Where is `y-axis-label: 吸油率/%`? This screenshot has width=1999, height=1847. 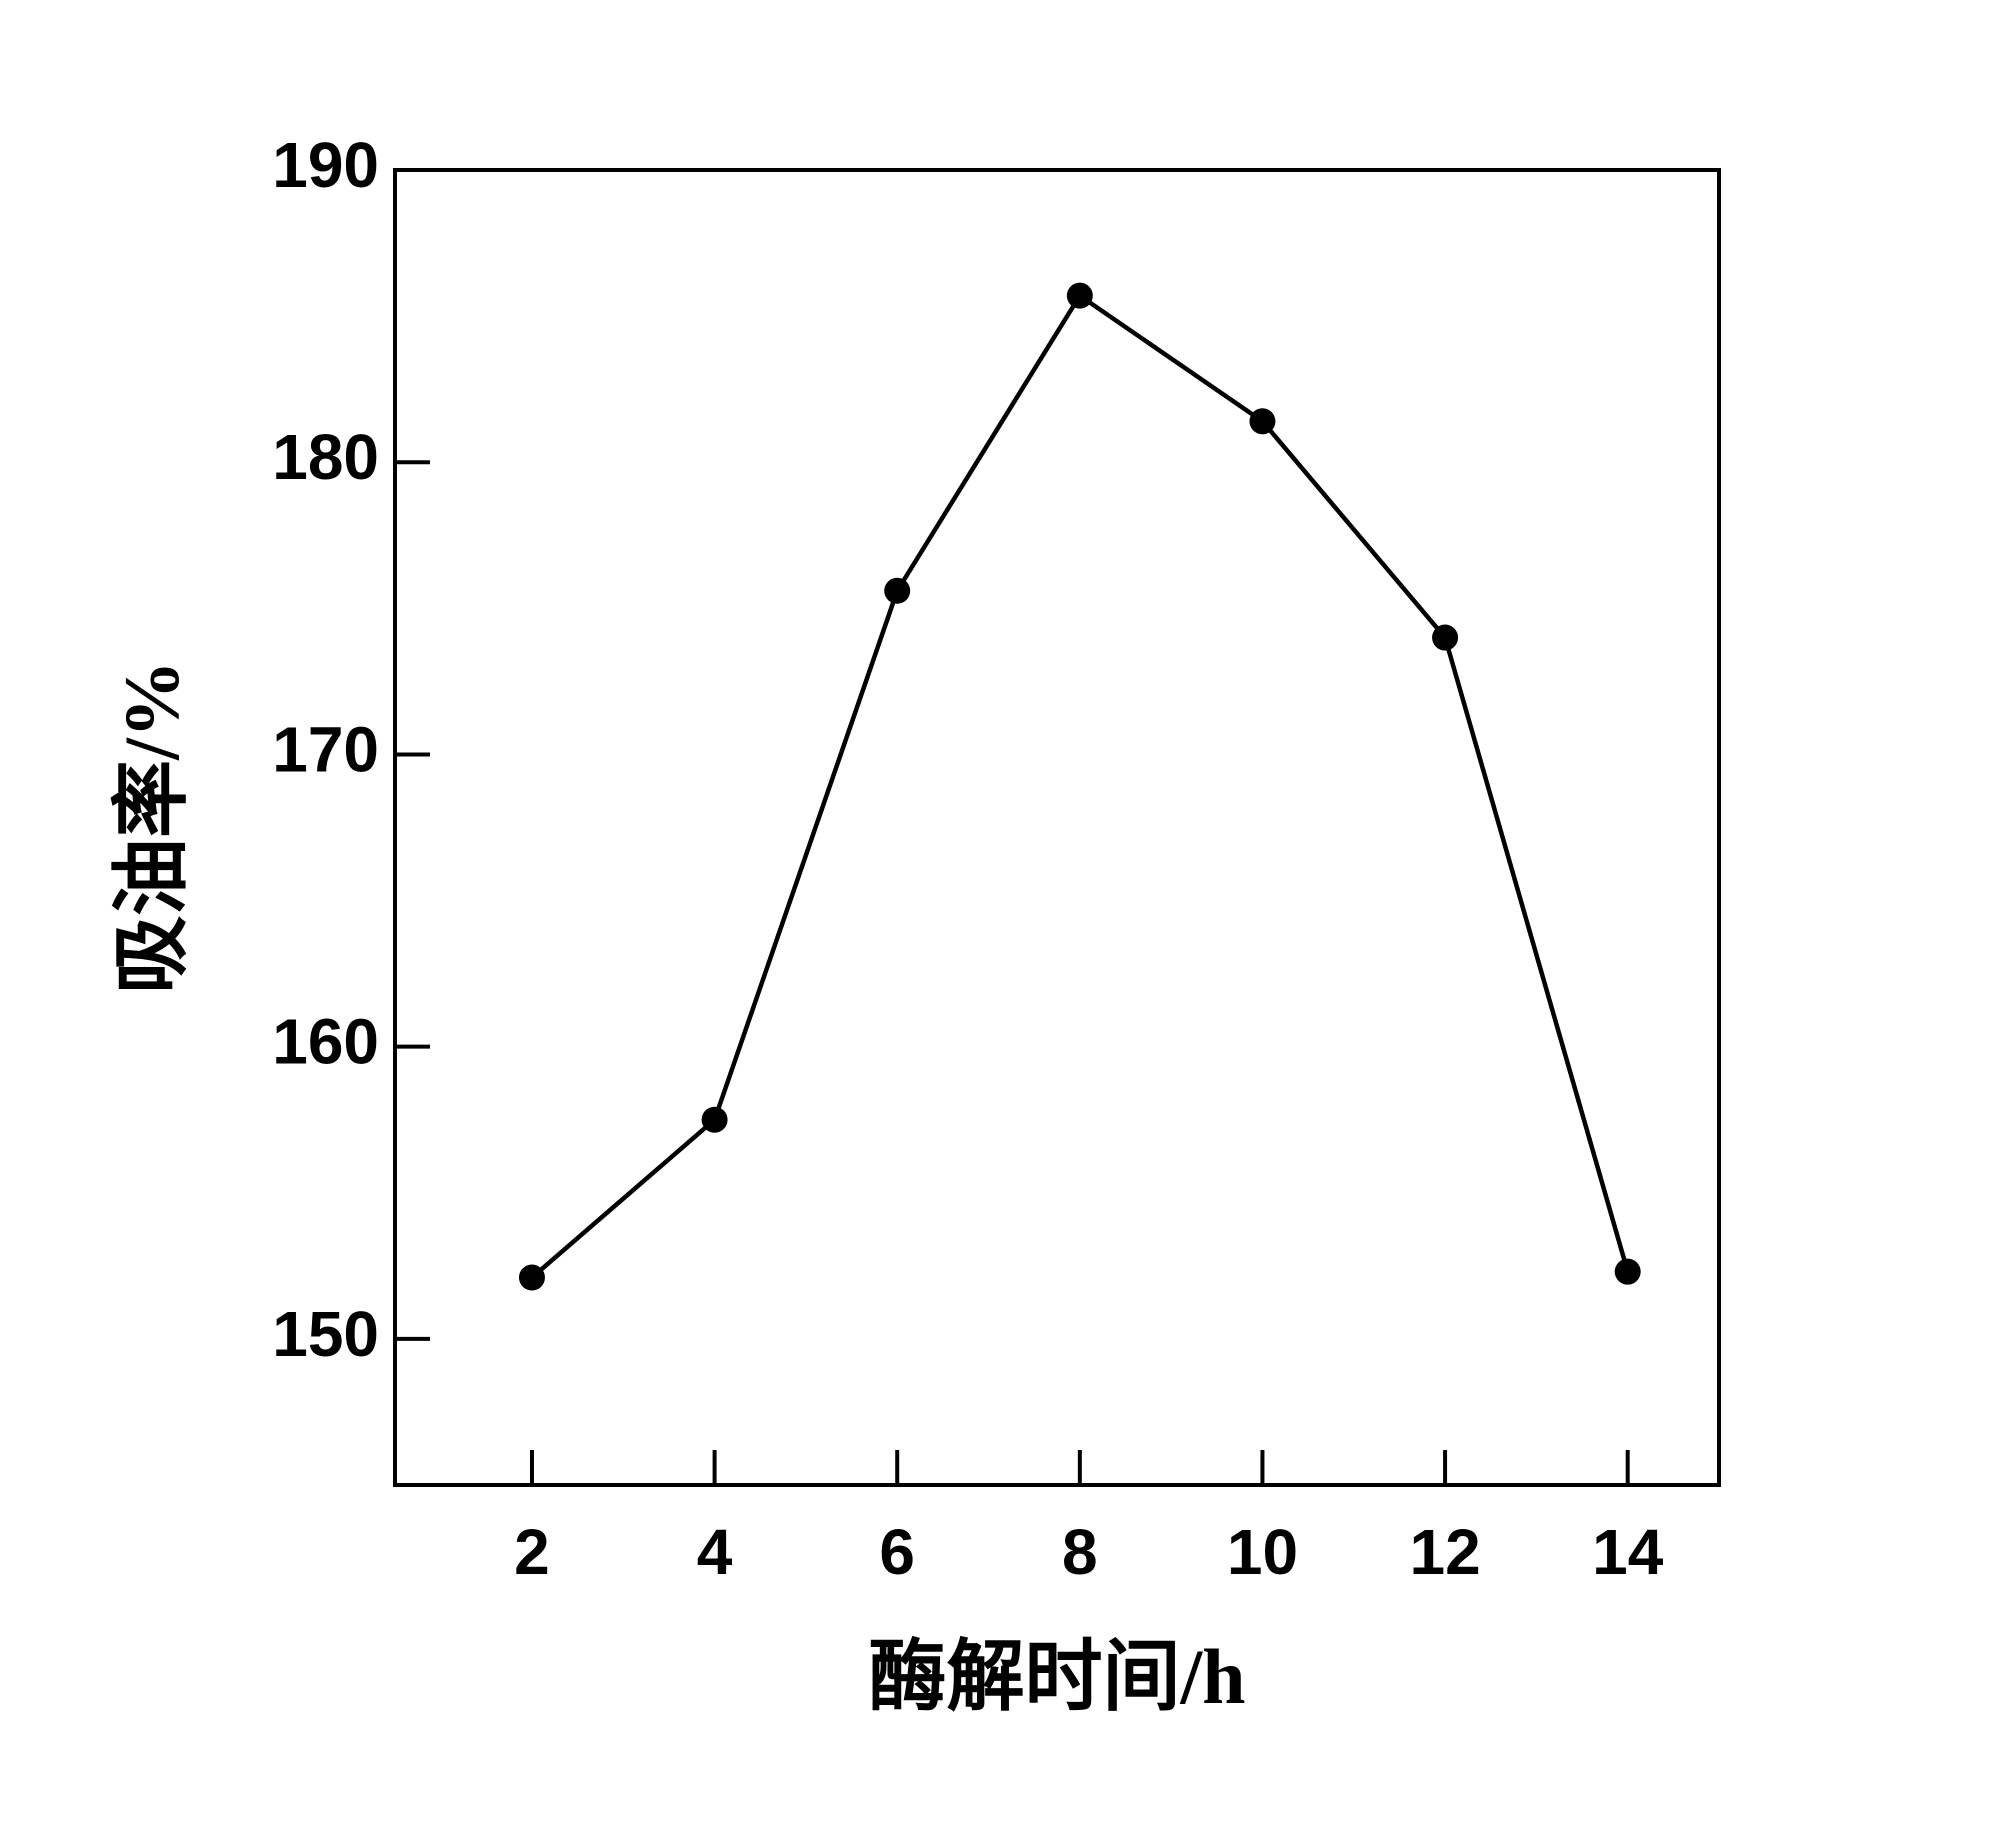 y-axis-label: 吸油率/% is located at coordinates (151, 827).